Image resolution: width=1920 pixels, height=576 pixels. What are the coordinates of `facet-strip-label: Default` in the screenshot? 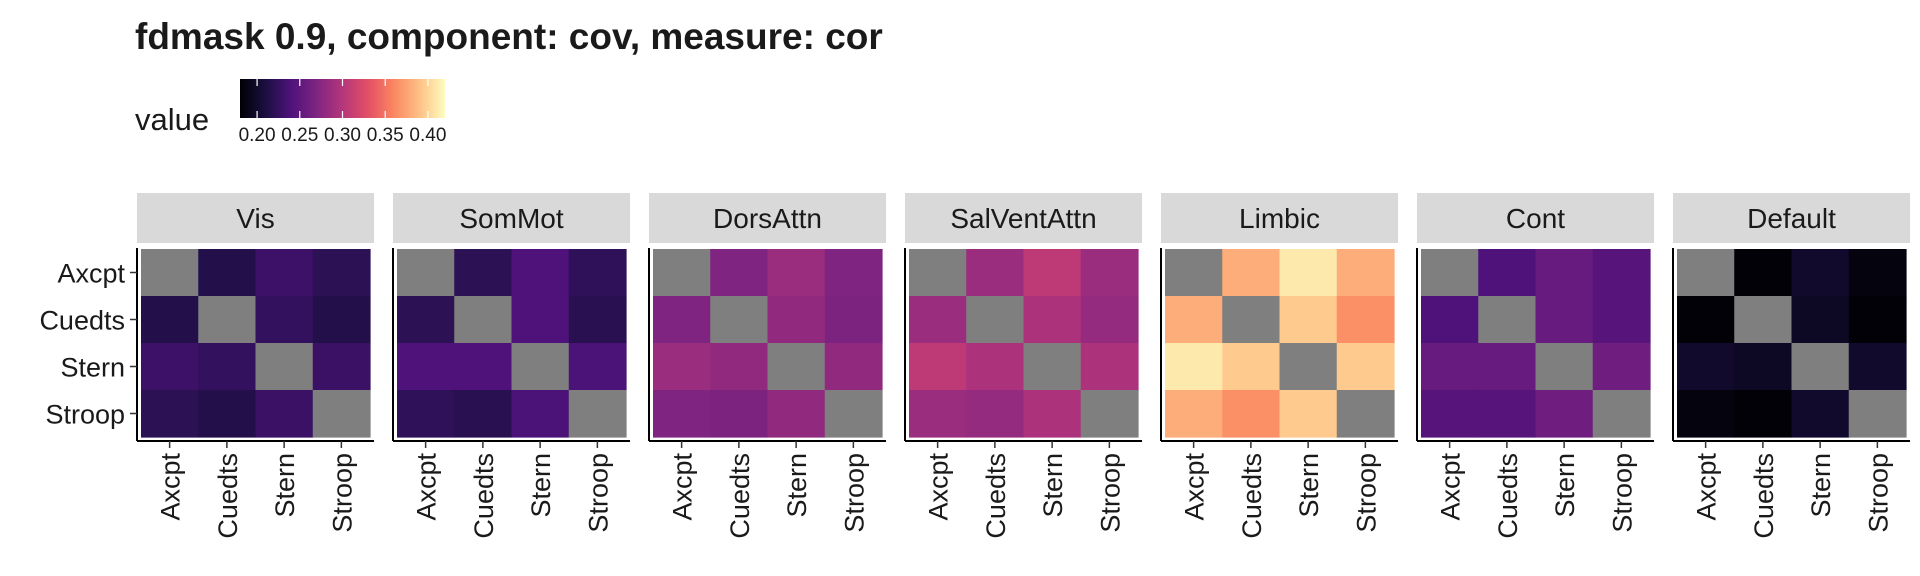 It's located at (1791, 218).